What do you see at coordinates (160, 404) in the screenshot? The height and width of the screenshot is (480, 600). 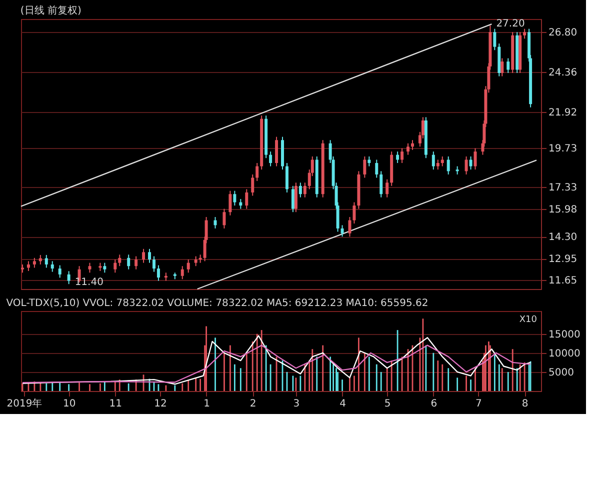 I see `x-tick-label: 12` at bounding box center [160, 404].